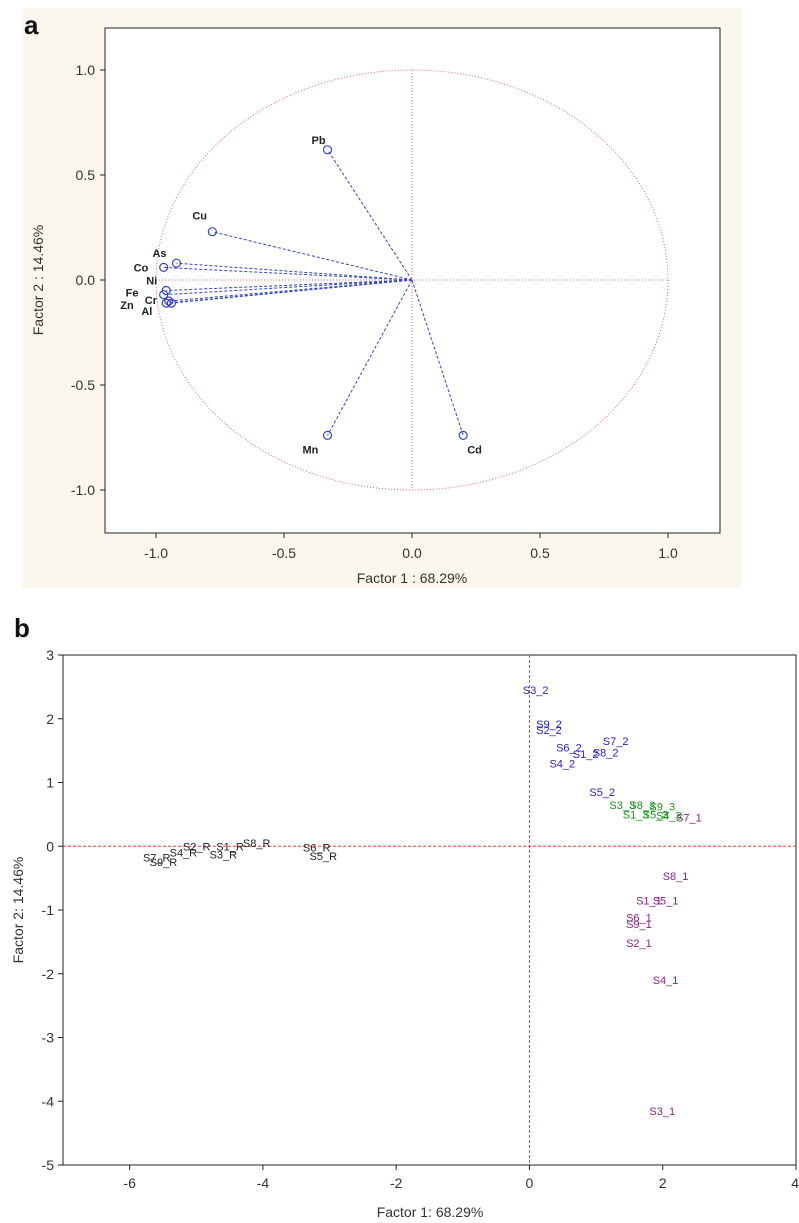 The image size is (799, 1223). What do you see at coordinates (83, 490) in the screenshot?
I see `y-tick-label: -1.0` at bounding box center [83, 490].